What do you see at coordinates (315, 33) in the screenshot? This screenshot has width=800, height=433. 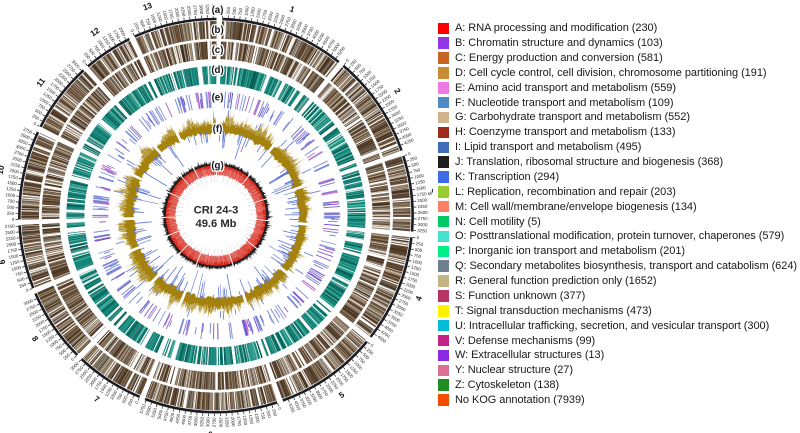 I see `svg-text: 4000` at bounding box center [315, 33].